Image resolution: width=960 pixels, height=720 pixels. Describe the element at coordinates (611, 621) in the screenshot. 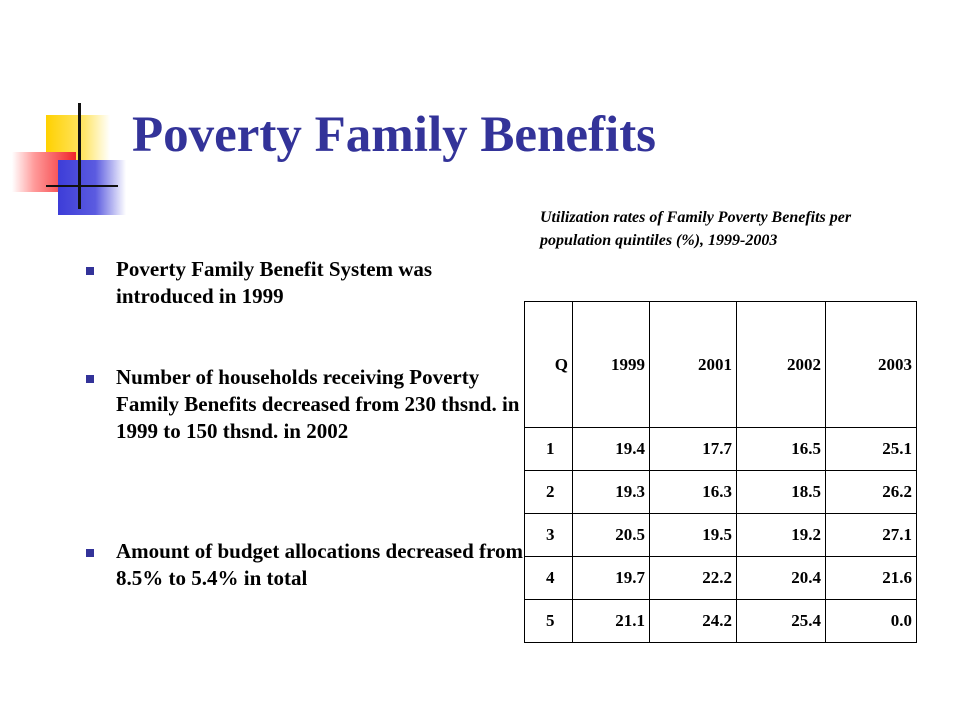

I see `table-cell: 21.1` at that location.